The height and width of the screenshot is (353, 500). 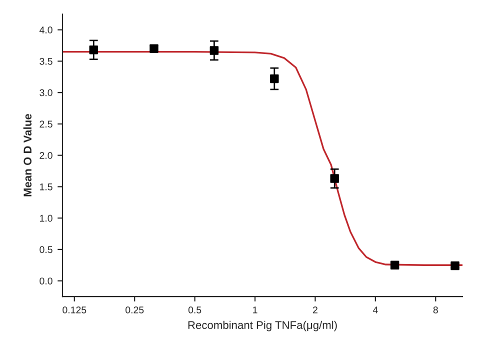 What do you see at coordinates (375, 310) in the screenshot?
I see `x-tick-label: 4` at bounding box center [375, 310].